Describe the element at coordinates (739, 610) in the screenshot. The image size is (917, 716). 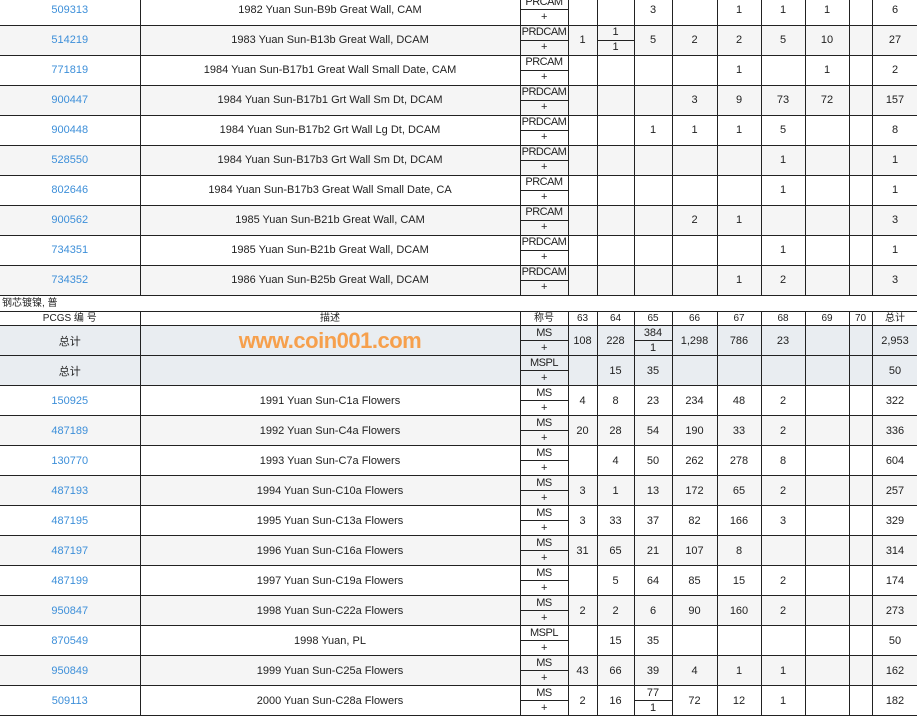
I see `count-67: 160` at that location.